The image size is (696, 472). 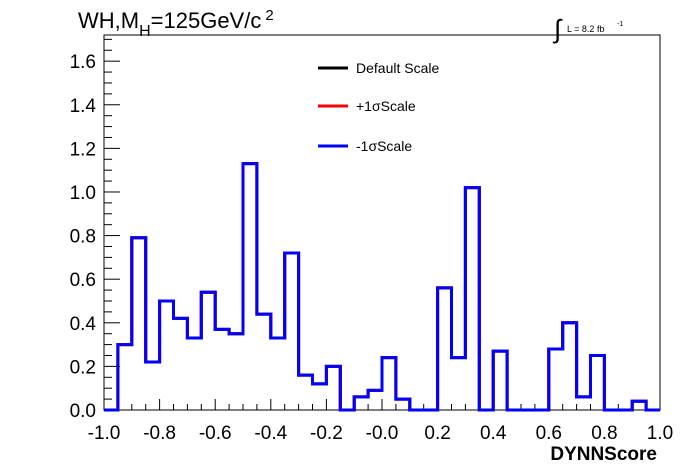 What do you see at coordinates (83, 367) in the screenshot?
I see `y-tick-label: 0.2` at bounding box center [83, 367].